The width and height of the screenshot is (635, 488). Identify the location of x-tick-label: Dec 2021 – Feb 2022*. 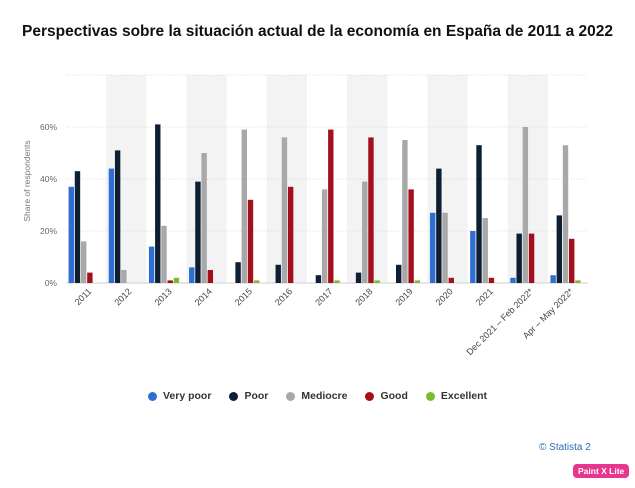
(499, 321).